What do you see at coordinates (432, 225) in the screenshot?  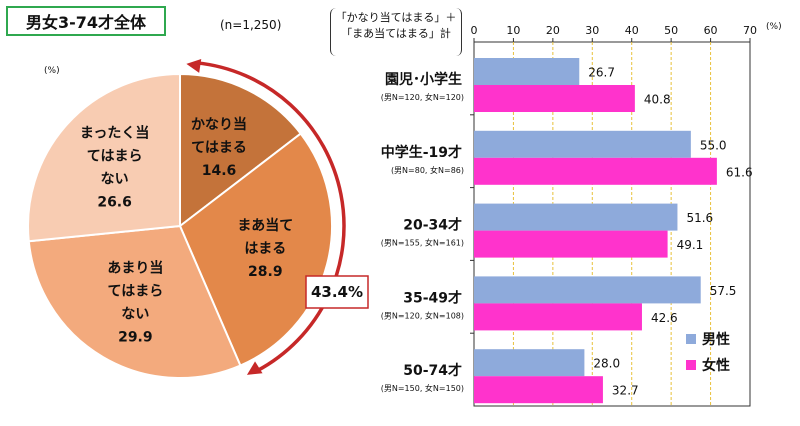 I see `category-label: 20-34才` at bounding box center [432, 225].